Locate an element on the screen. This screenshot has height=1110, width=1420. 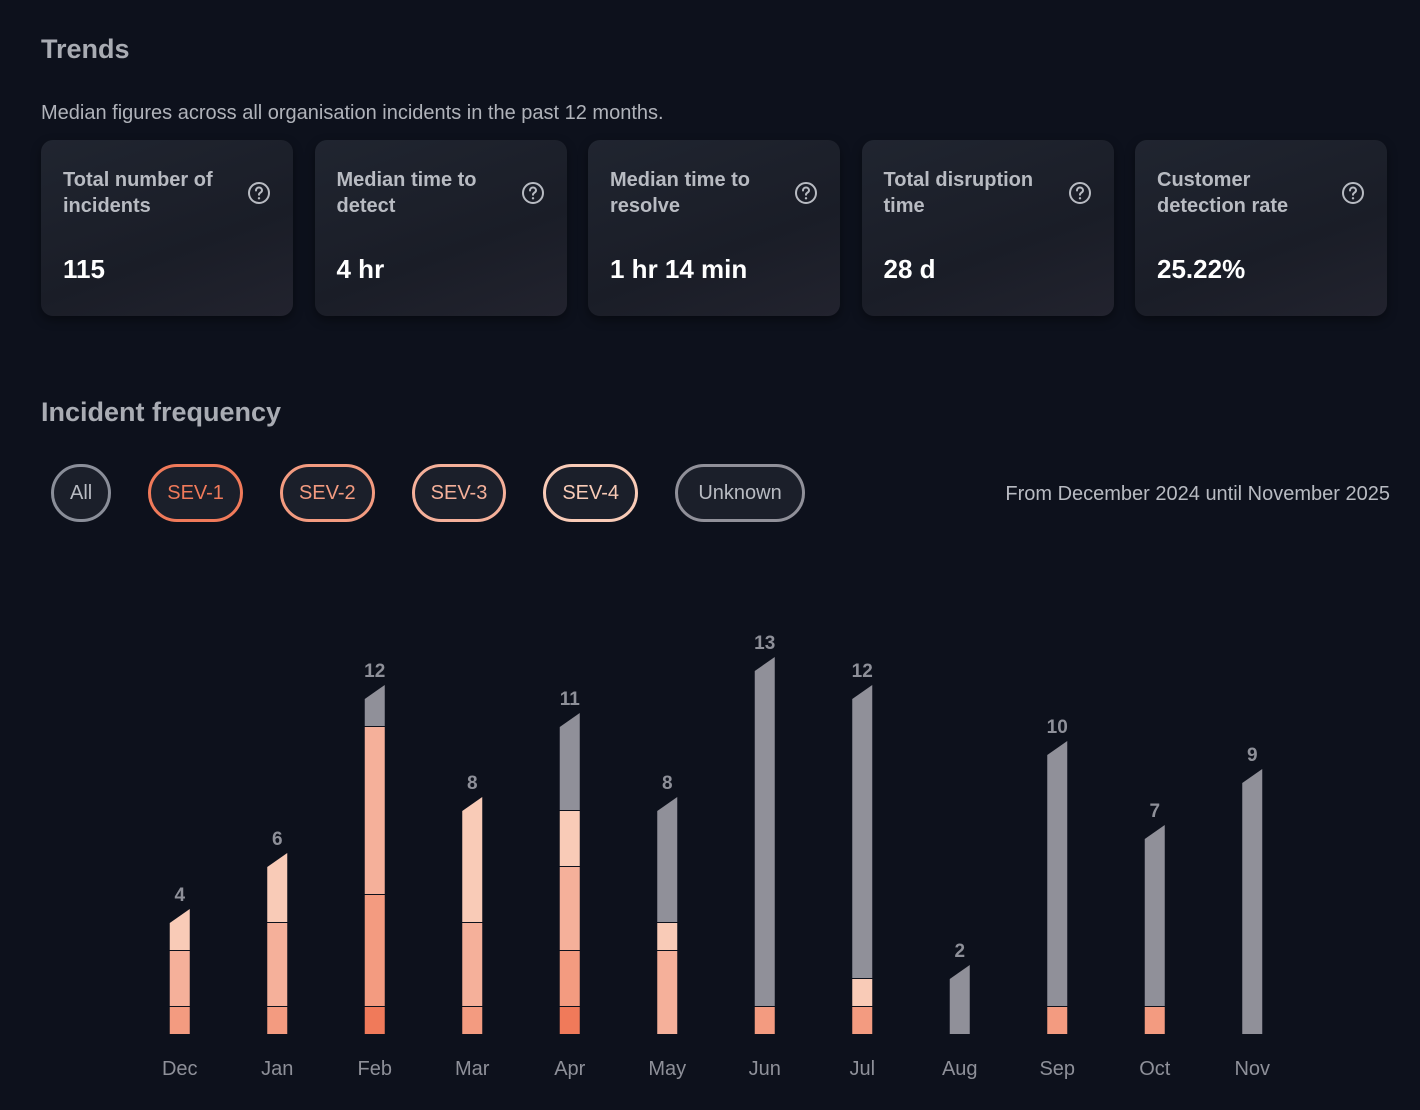
filter-pill: SEV-3 is located at coordinates (459, 493).